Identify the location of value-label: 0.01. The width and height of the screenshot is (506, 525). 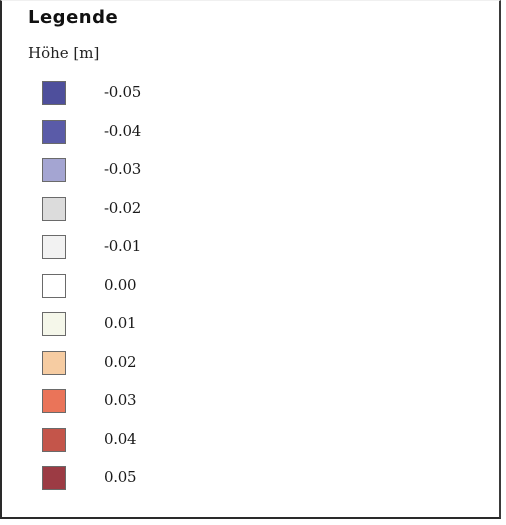
(120, 323).